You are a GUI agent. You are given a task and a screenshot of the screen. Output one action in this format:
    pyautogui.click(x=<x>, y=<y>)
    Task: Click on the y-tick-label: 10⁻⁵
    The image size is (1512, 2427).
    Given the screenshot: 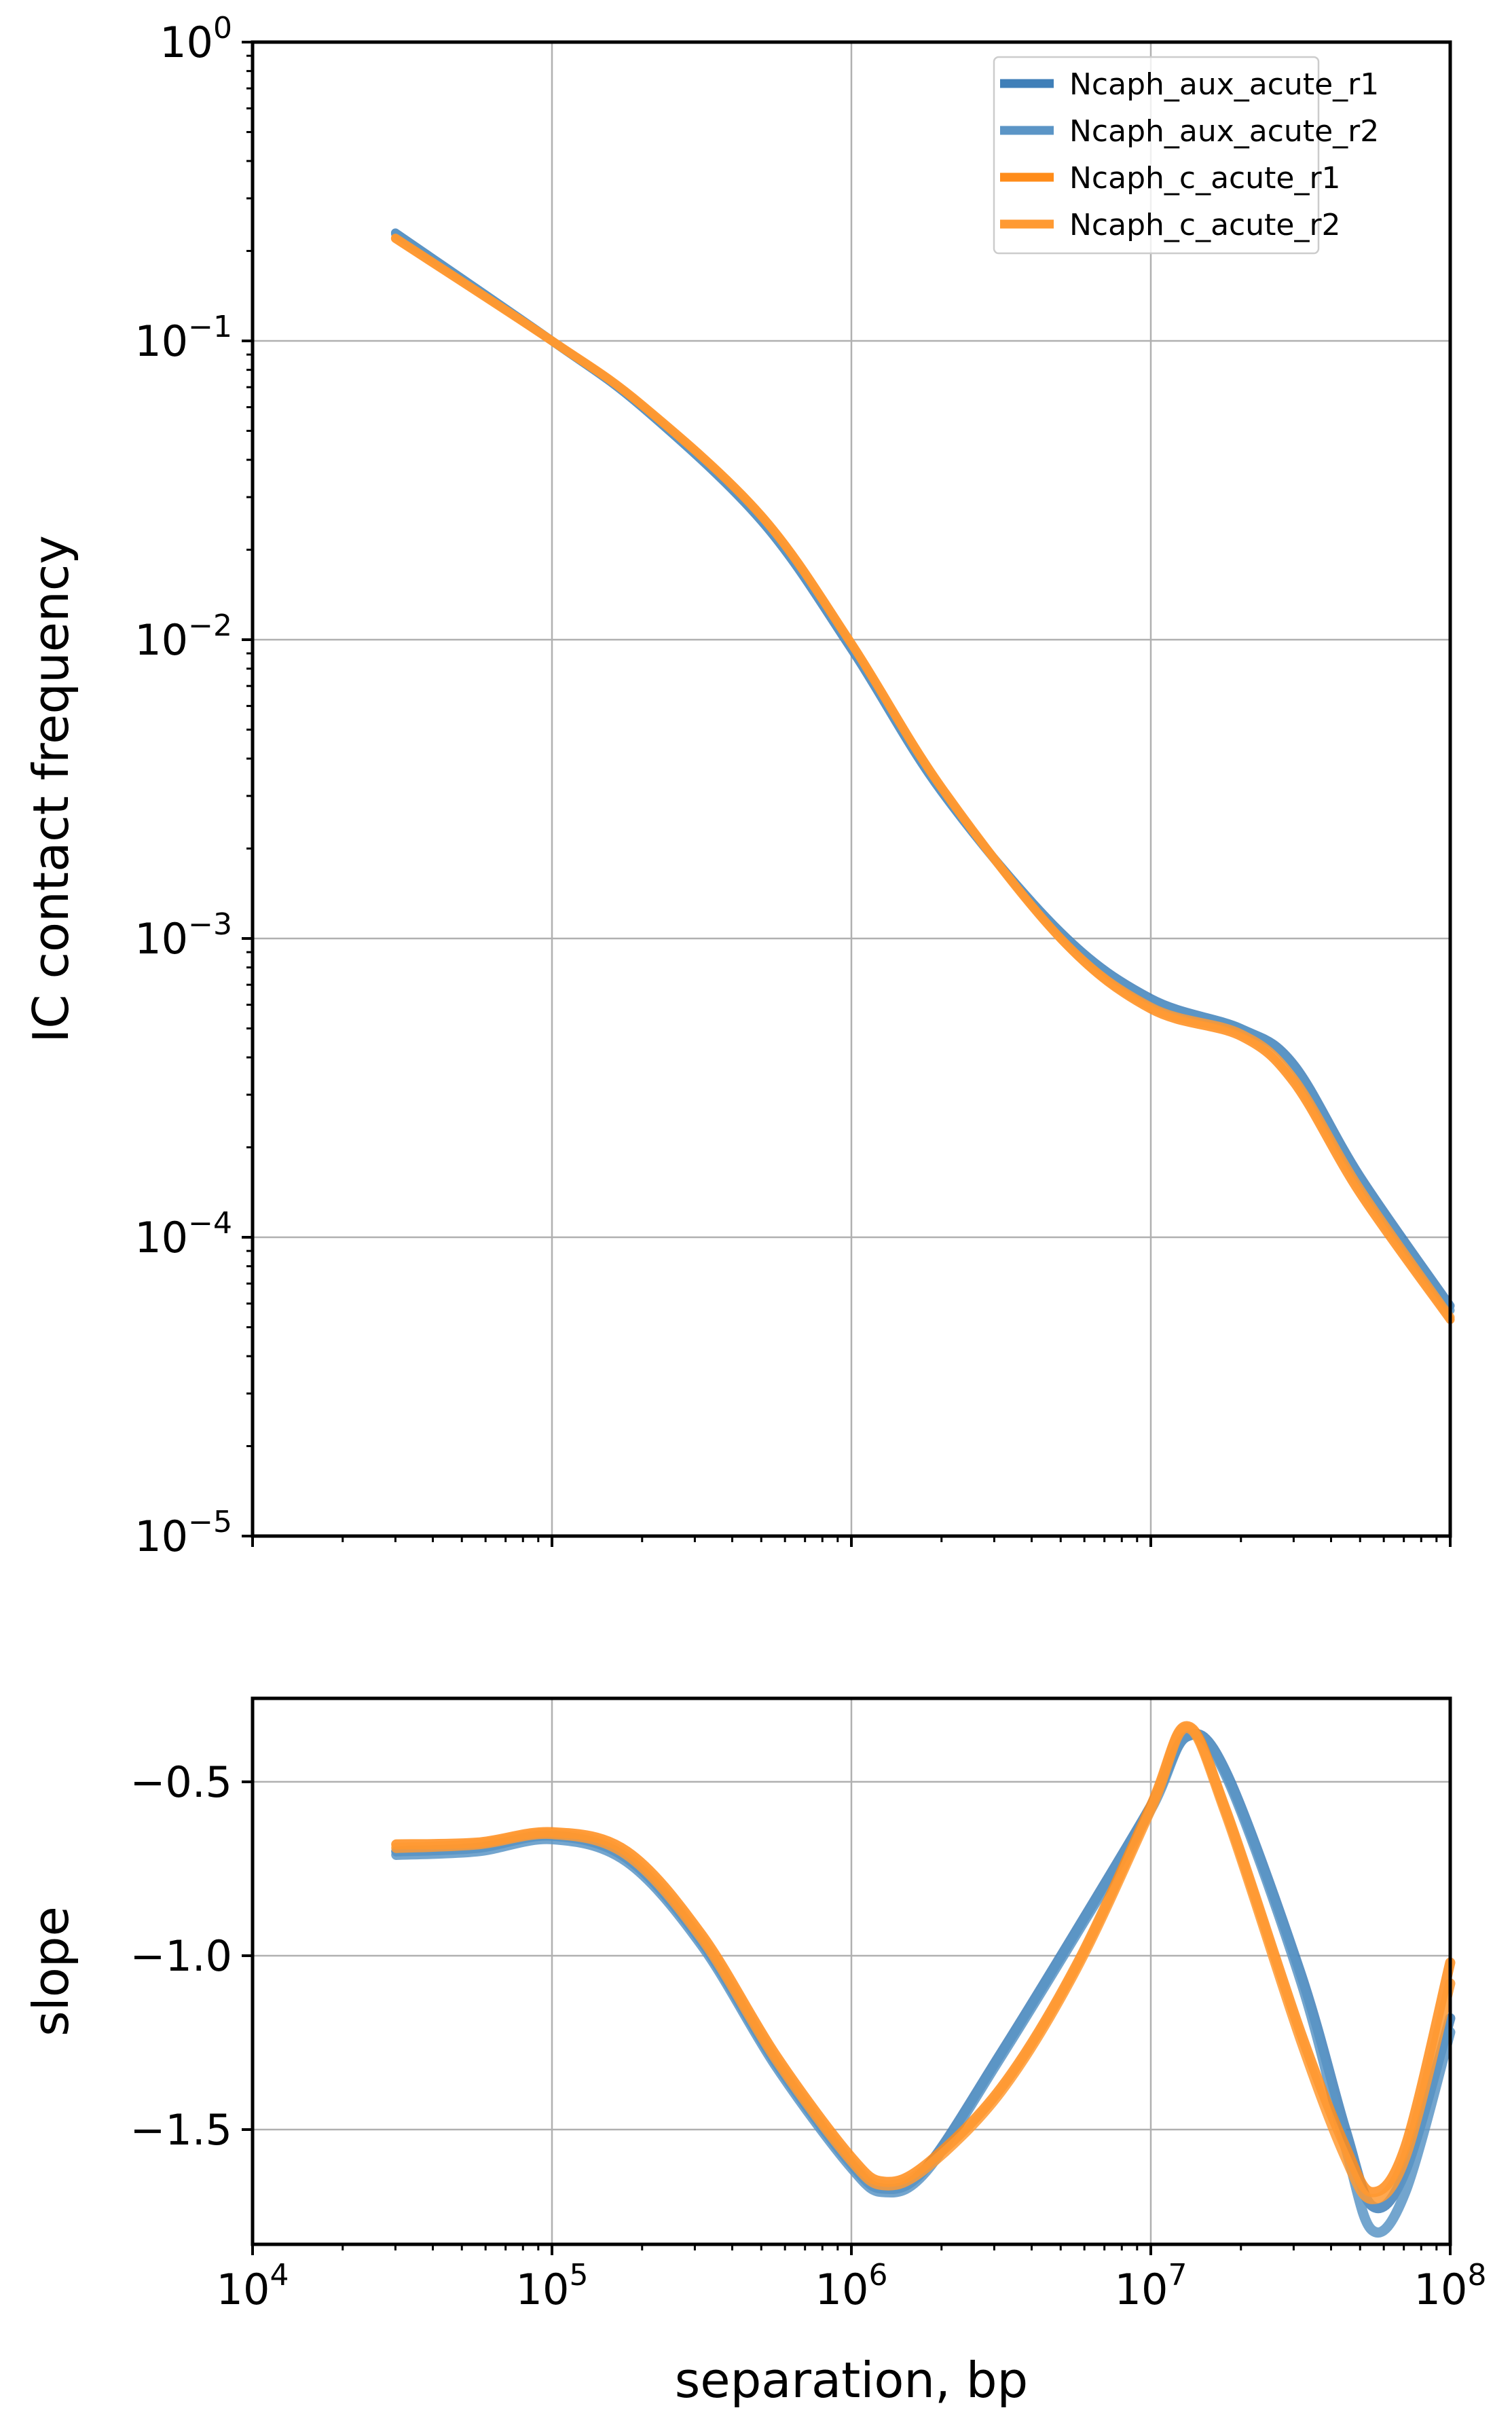 What is the action you would take?
    pyautogui.click(x=183, y=1533)
    